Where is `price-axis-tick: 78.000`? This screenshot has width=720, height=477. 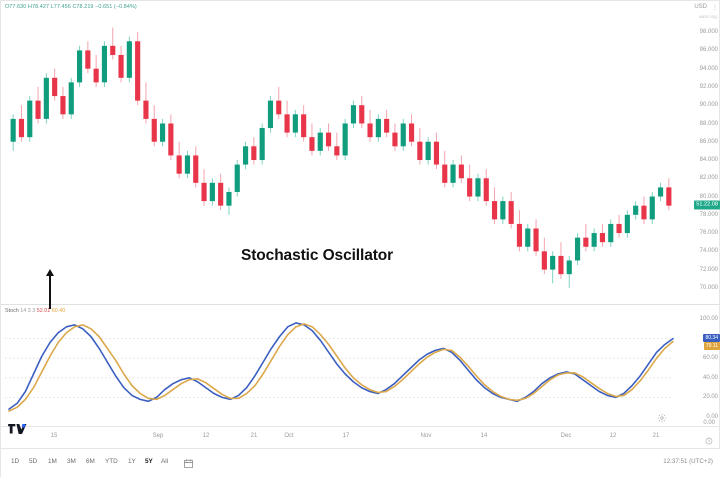 price-axis-tick: 78.000 is located at coordinates (708, 214).